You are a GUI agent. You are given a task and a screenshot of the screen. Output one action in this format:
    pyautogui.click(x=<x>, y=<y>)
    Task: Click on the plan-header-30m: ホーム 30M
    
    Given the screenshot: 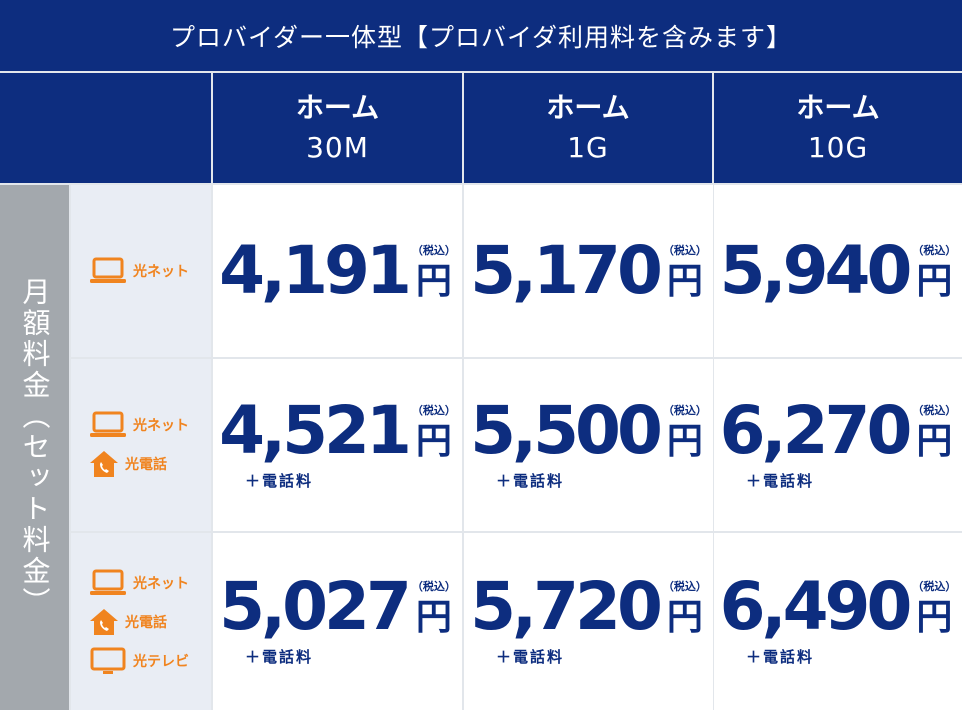 What is the action you would take?
    pyautogui.click(x=337, y=128)
    